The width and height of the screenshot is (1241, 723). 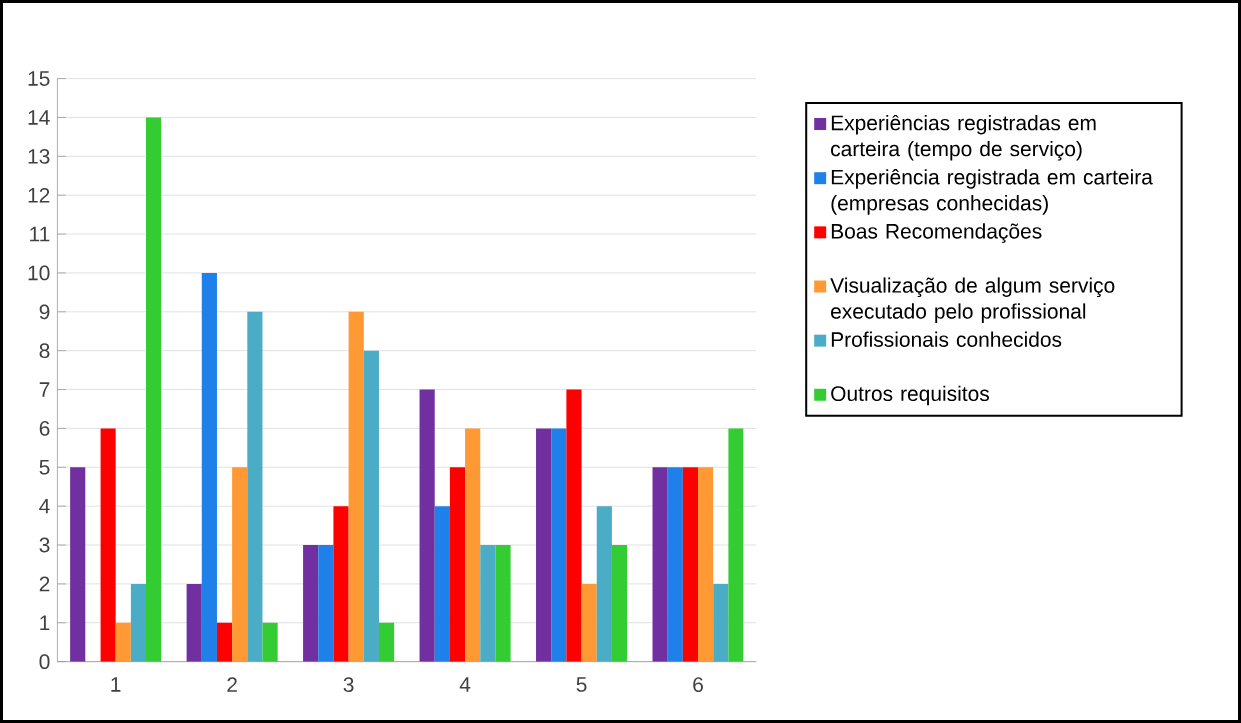 What do you see at coordinates (698, 685) in the screenshot?
I see `x-tick-label: 6` at bounding box center [698, 685].